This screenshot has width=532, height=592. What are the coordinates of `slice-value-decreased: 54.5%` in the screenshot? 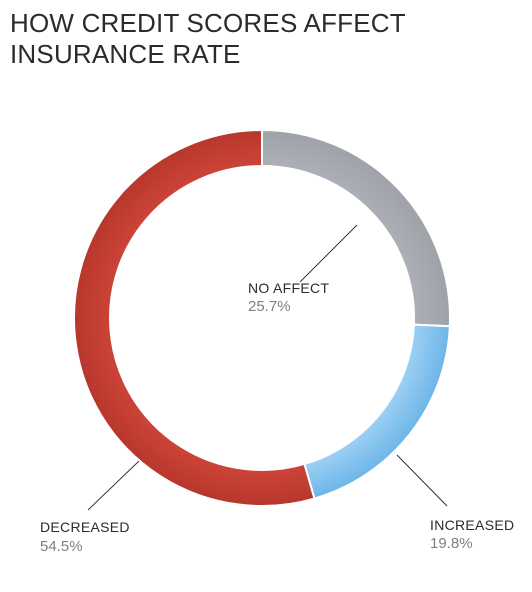 It's located at (61, 546).